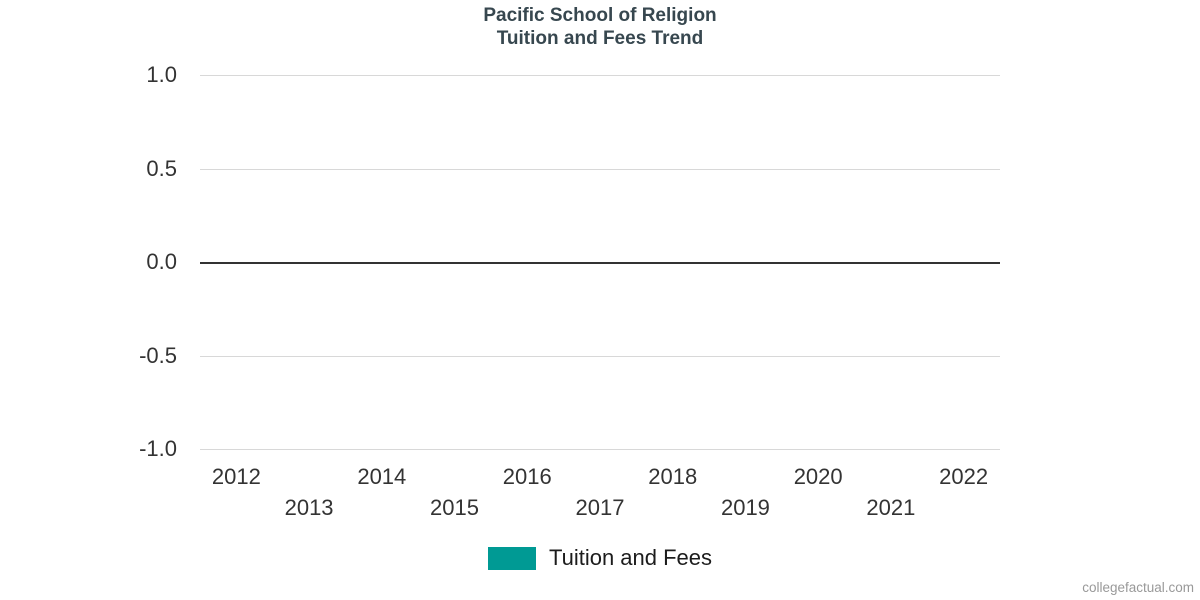 Image resolution: width=1200 pixels, height=600 pixels. What do you see at coordinates (673, 476) in the screenshot?
I see `x-tick-label: 2018` at bounding box center [673, 476].